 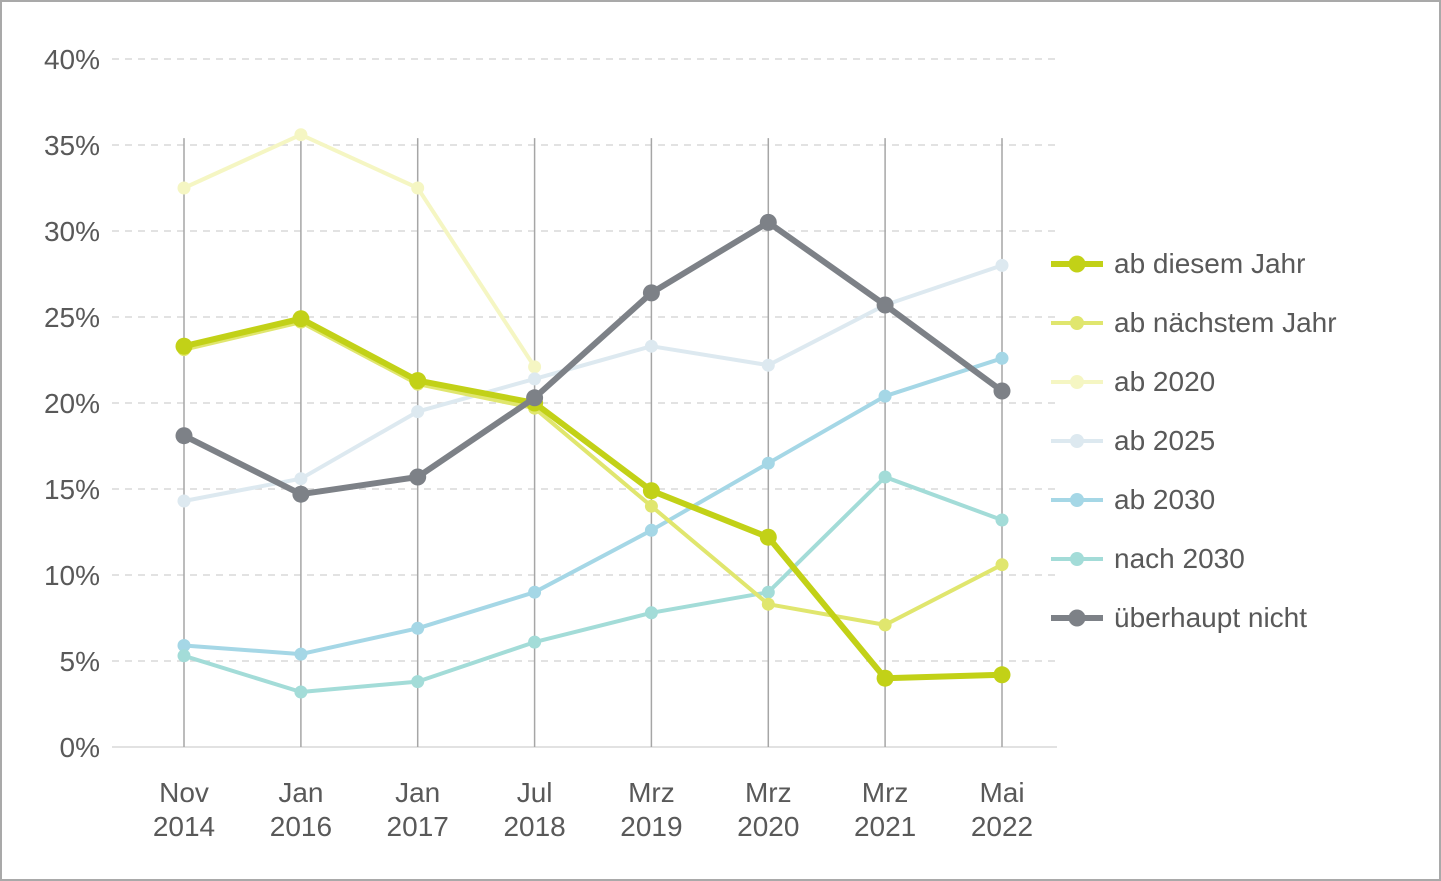 What do you see at coordinates (1225, 322) in the screenshot?
I see `legend-label: ab nächstem Jahr` at bounding box center [1225, 322].